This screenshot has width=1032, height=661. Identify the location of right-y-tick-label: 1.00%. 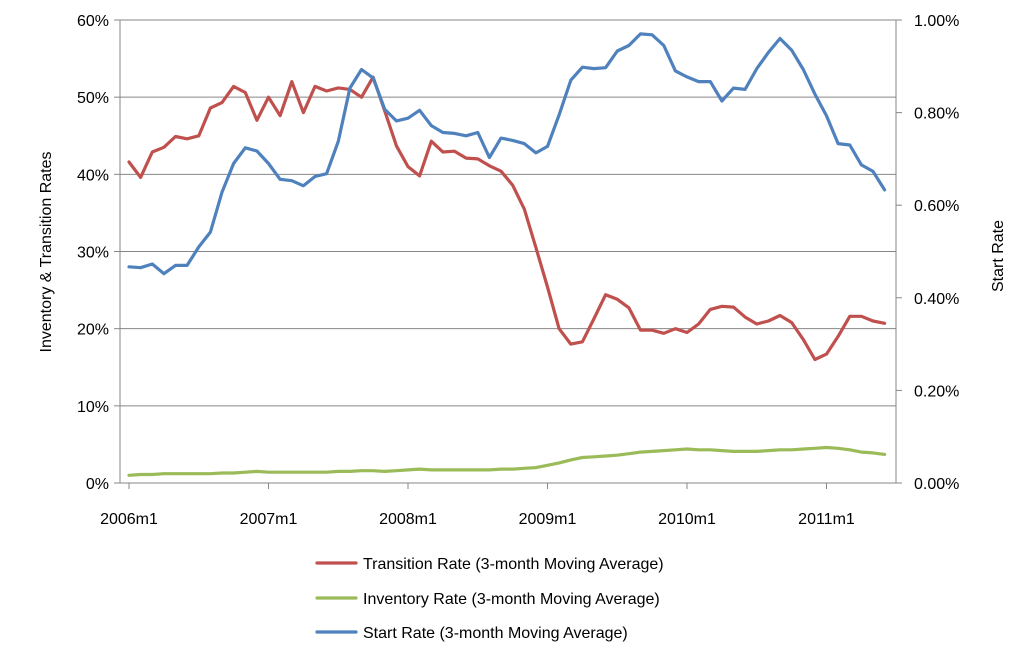
(936, 21).